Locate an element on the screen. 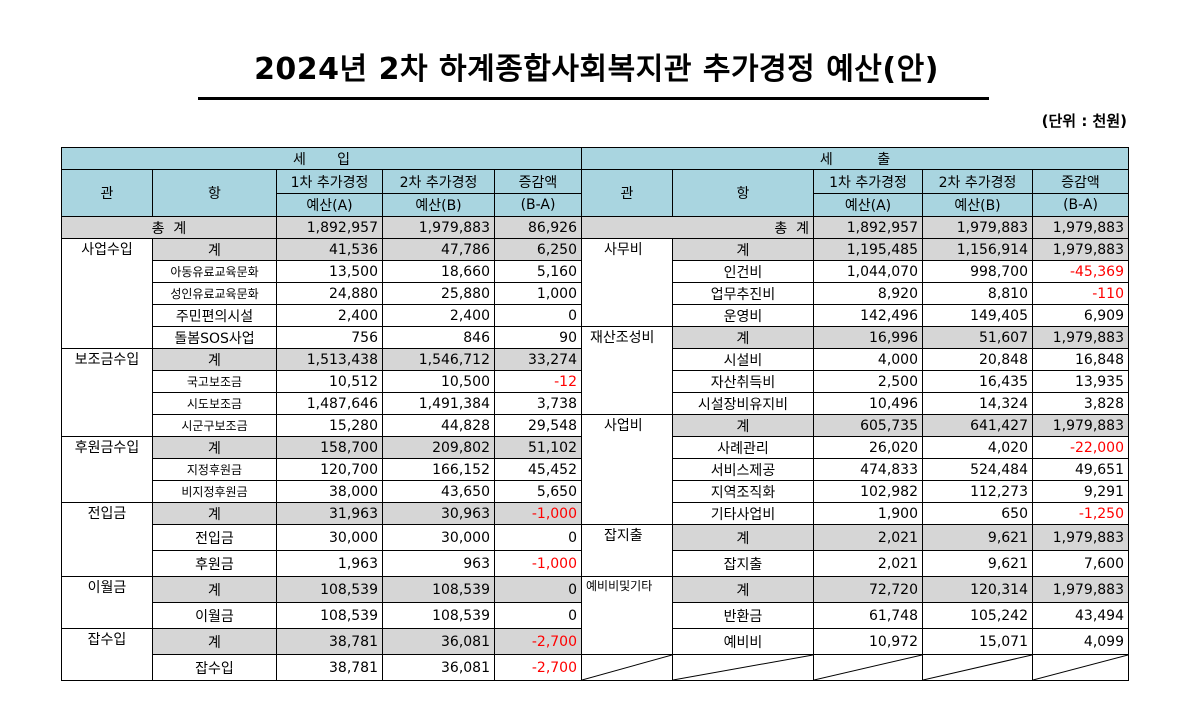 This screenshot has height=717, width=1193. income-hang: 성인유료교육문화 is located at coordinates (214, 293).